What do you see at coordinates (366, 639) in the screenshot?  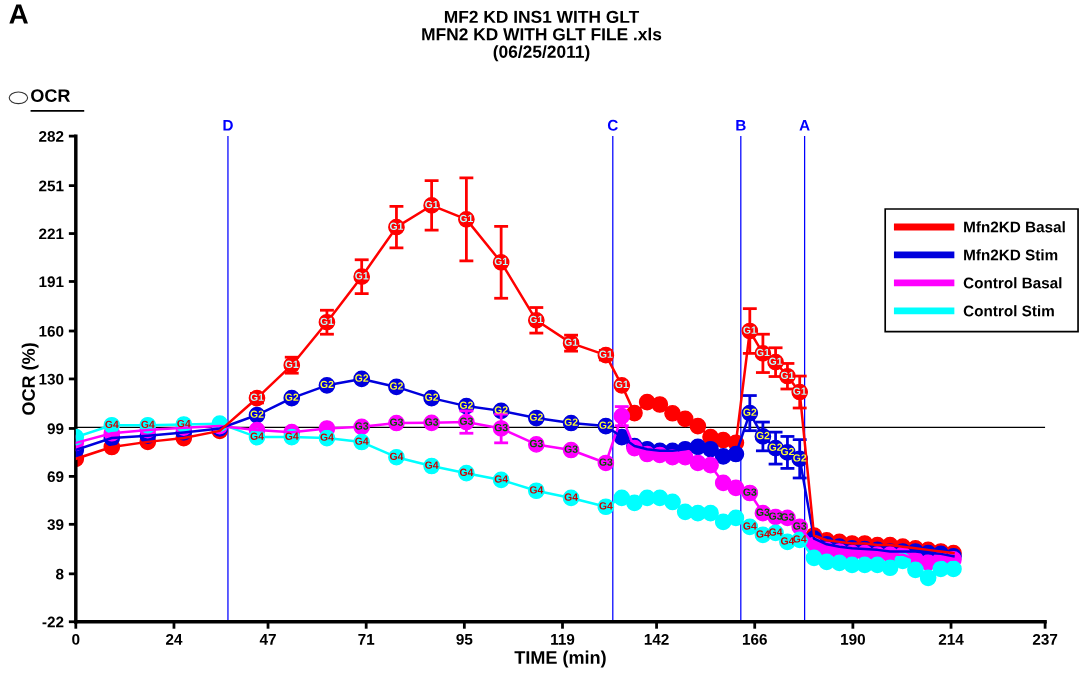 I see `x-tick-label: 71` at bounding box center [366, 639].